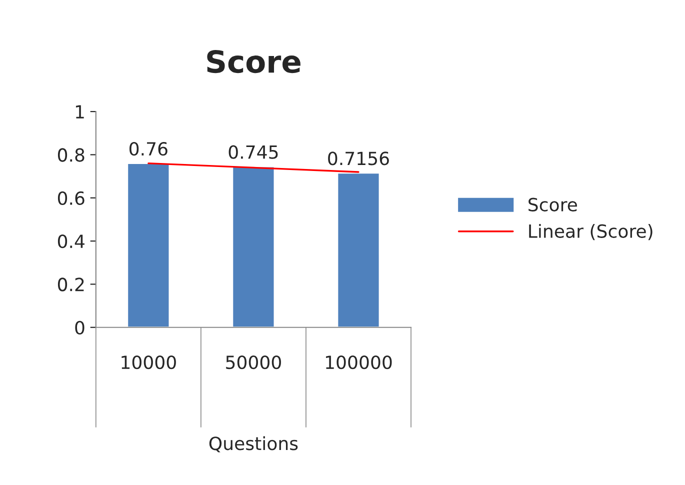 The height and width of the screenshot is (485, 685). Describe the element at coordinates (80, 111) in the screenshot. I see `y-tick-label: 1` at that location.